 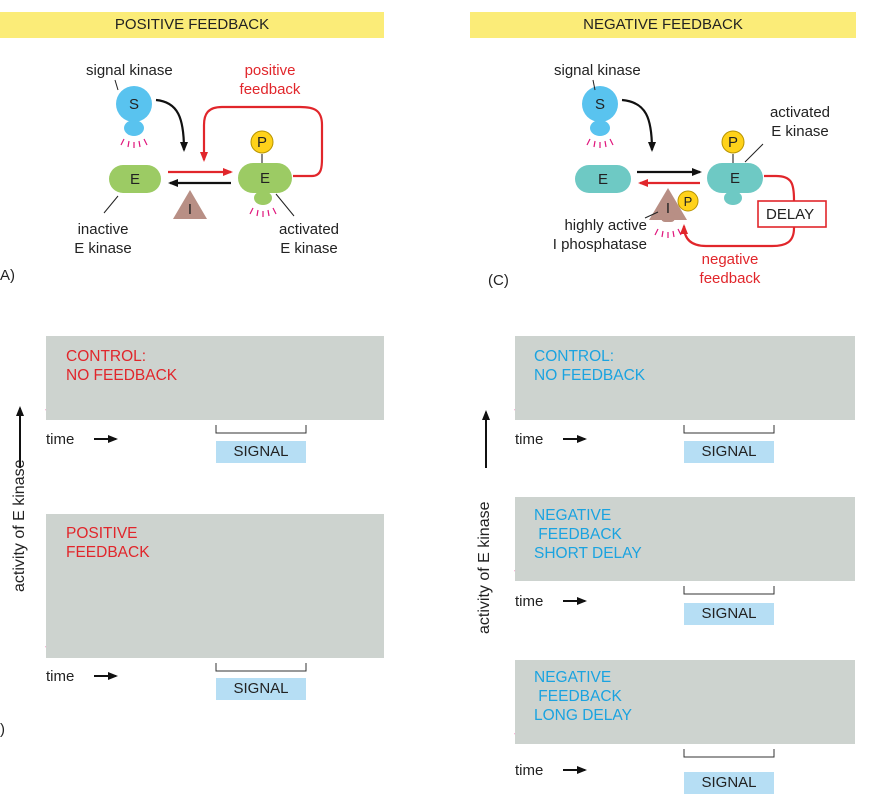 What do you see at coordinates (261, 429) in the screenshot?
I see `left-control-signal-bracket` at bounding box center [261, 429].